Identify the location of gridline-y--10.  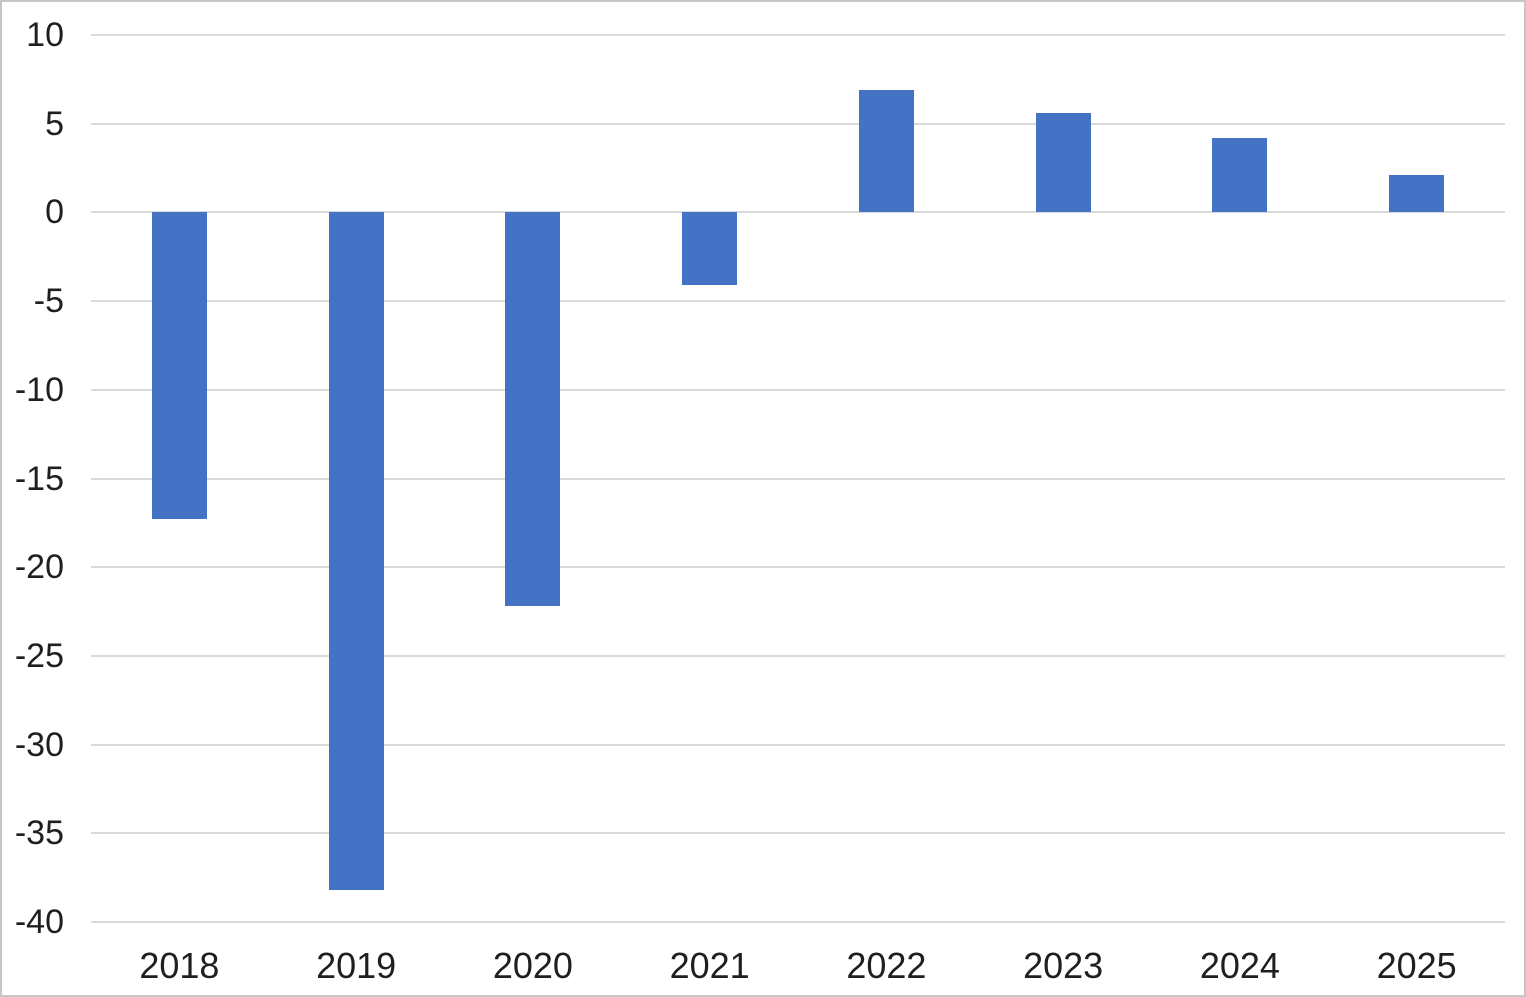
(798, 389).